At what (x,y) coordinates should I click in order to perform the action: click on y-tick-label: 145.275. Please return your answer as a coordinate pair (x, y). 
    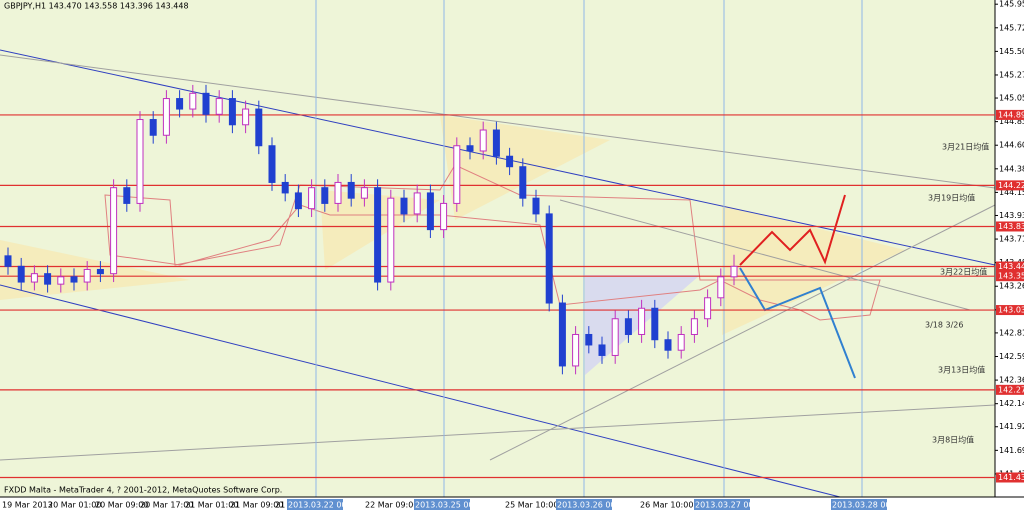
    Looking at the image, I should click on (1011, 74).